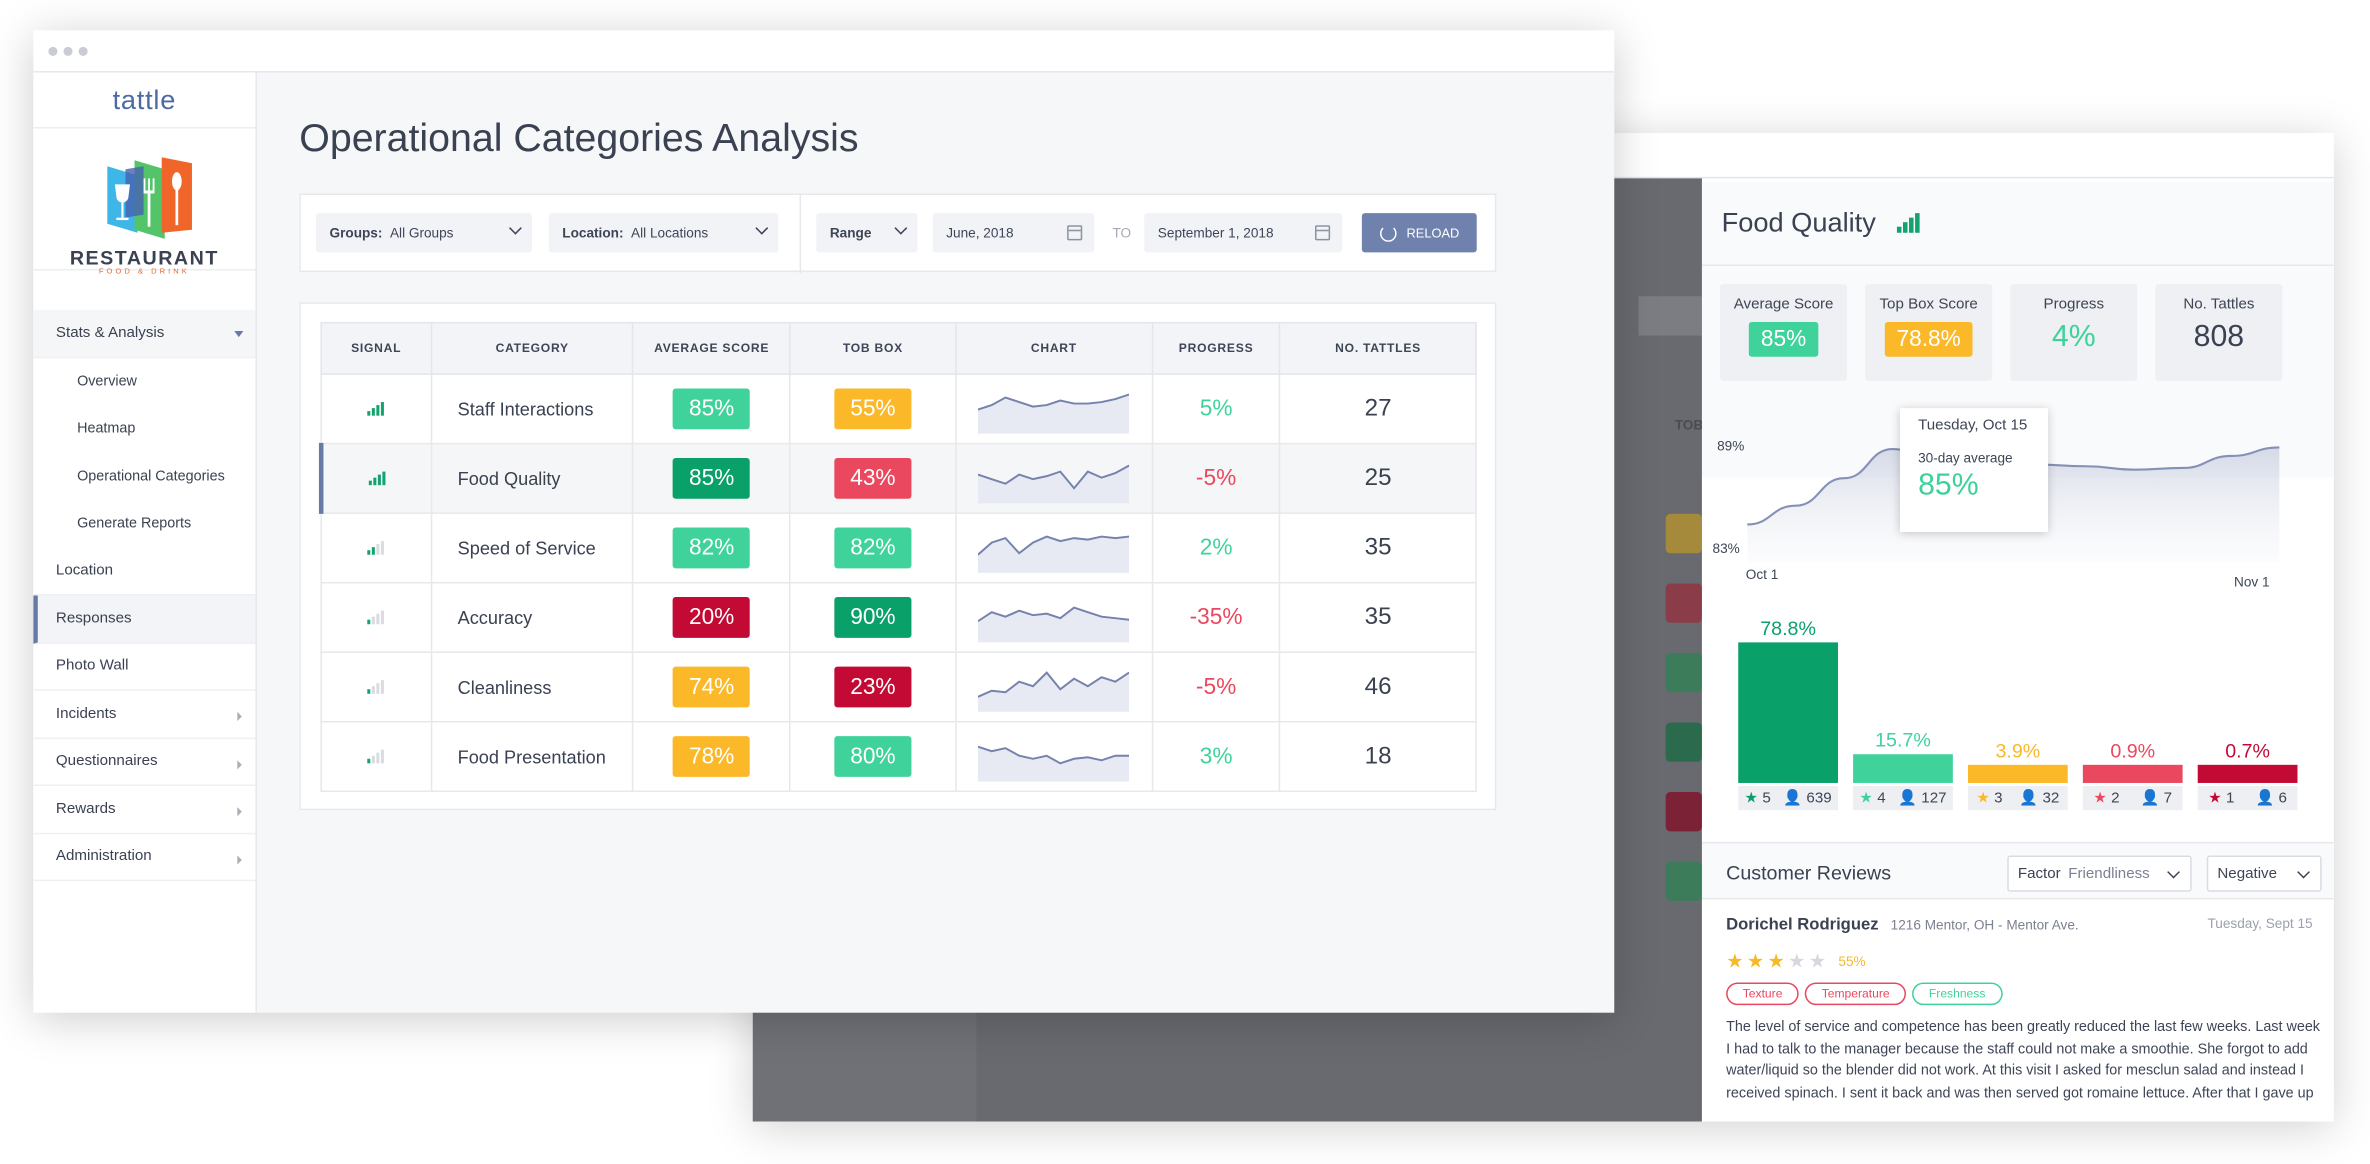 This screenshot has width=2370, height=1164. I want to click on sentiment-select: Negative, so click(2264, 873).